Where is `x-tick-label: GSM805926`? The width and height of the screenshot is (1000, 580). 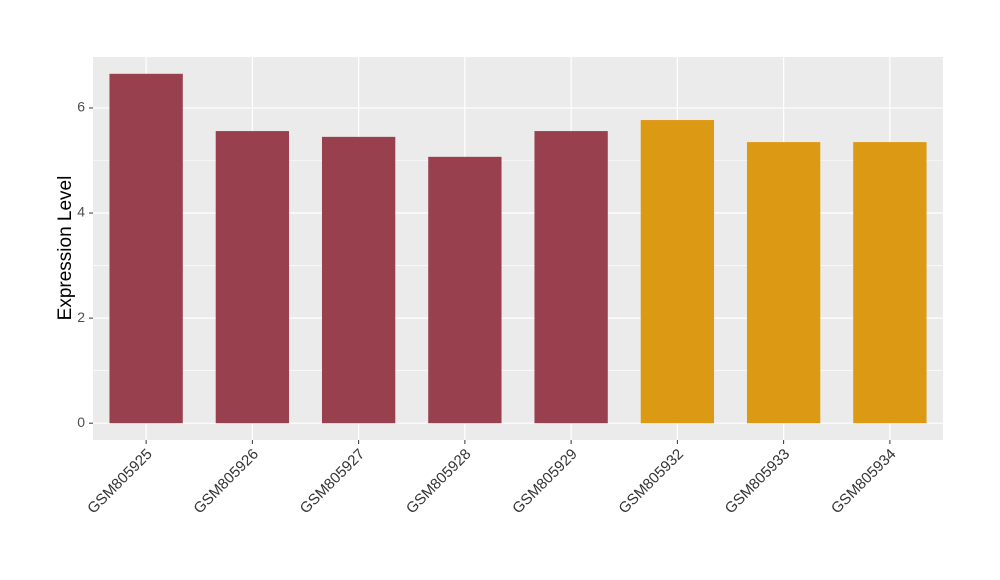 x-tick-label: GSM805926 is located at coordinates (226, 482).